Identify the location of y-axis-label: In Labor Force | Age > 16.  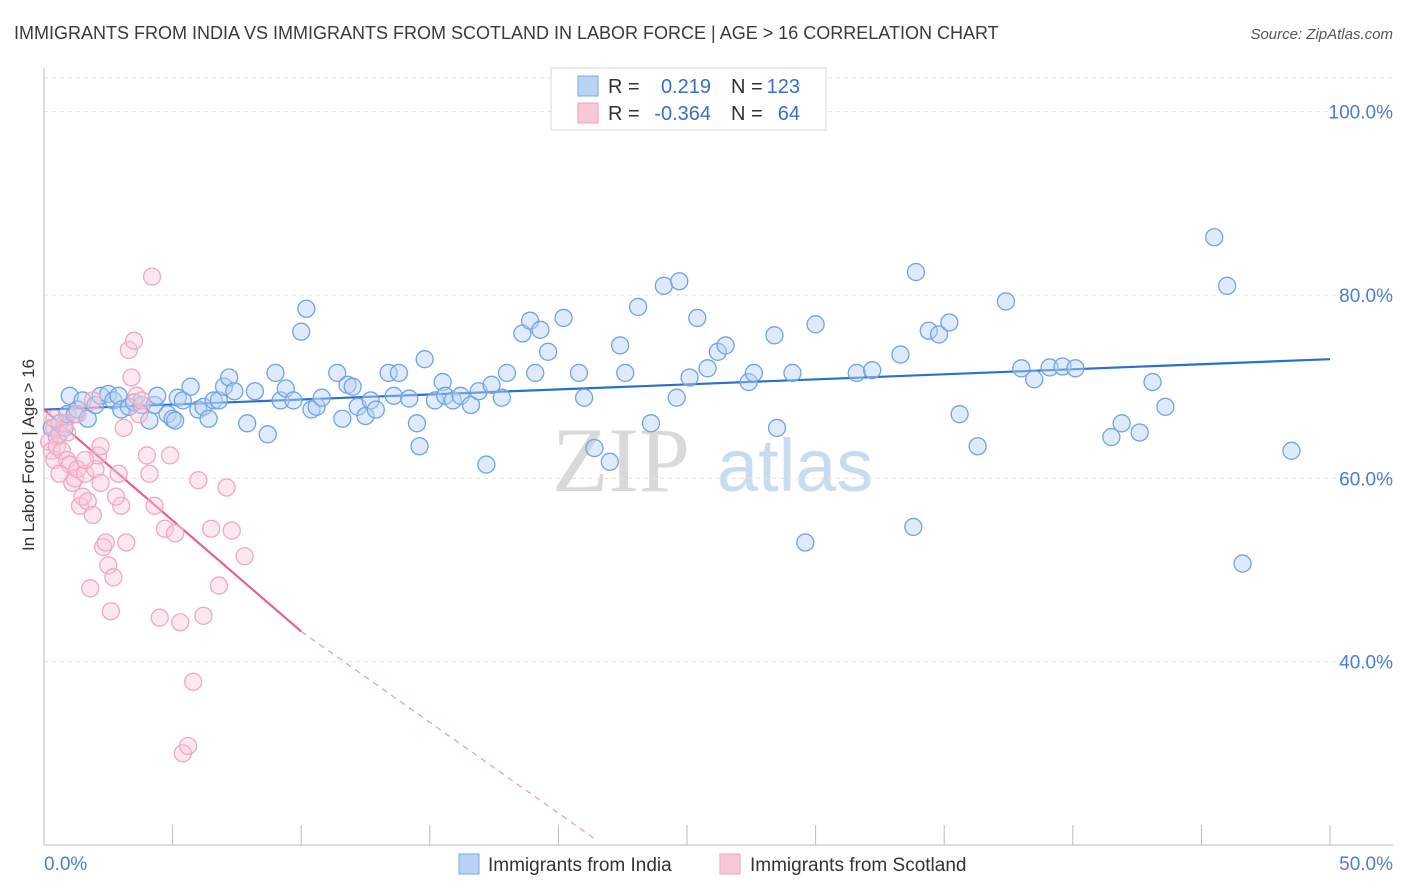
(28, 455).